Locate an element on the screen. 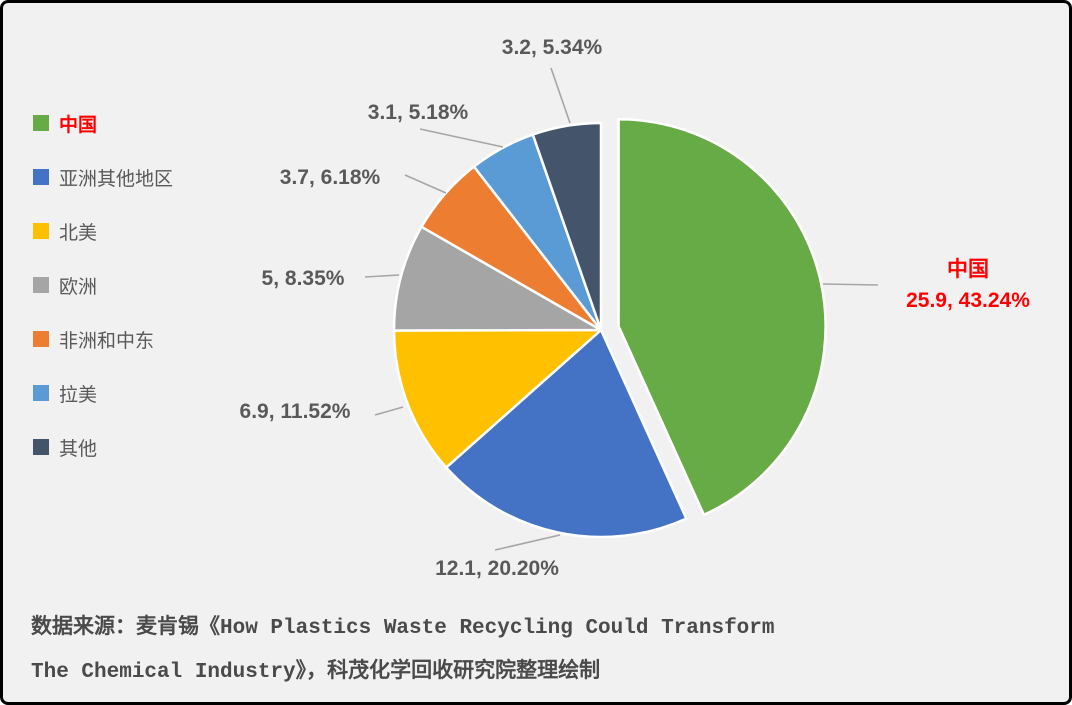 Image resolution: width=1072 pixels, height=705 pixels. data-label-zhongguo: 中国 25.9, 43.24% is located at coordinates (968, 285).